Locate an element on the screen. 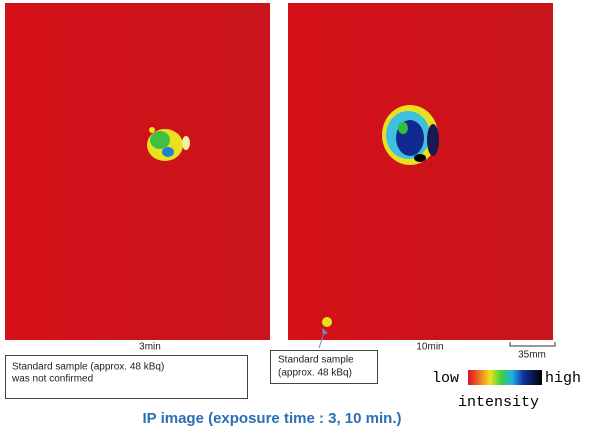  panel-label: 3min is located at coordinates (150, 347).